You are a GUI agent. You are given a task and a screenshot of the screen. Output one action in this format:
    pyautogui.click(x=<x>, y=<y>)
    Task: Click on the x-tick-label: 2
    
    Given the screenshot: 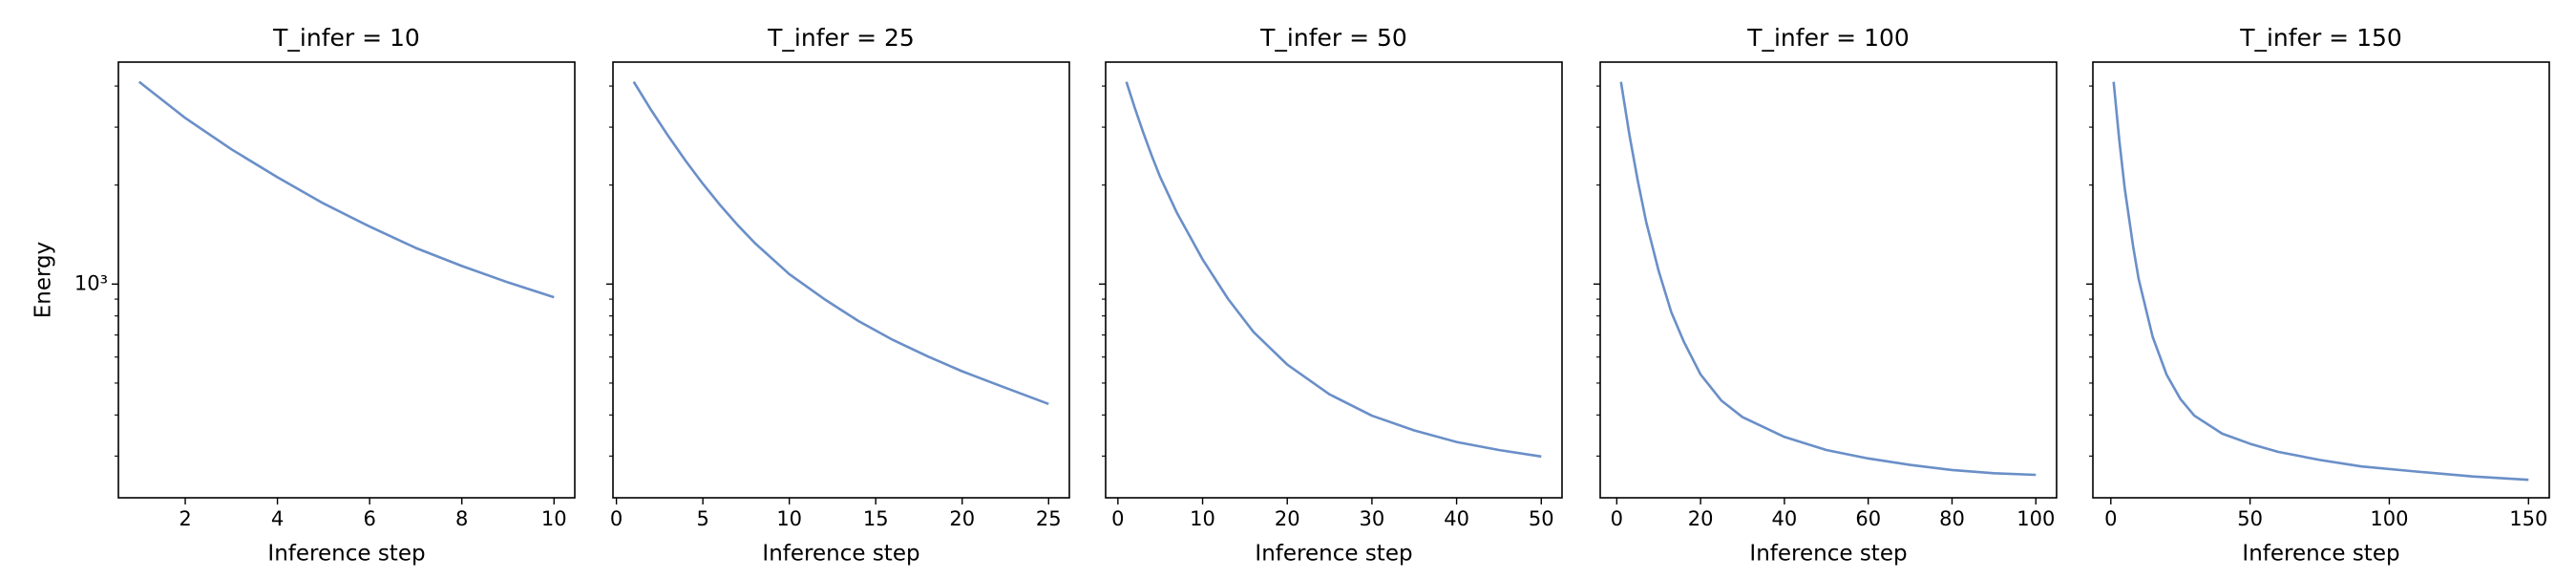 What is the action you would take?
    pyautogui.click(x=185, y=518)
    